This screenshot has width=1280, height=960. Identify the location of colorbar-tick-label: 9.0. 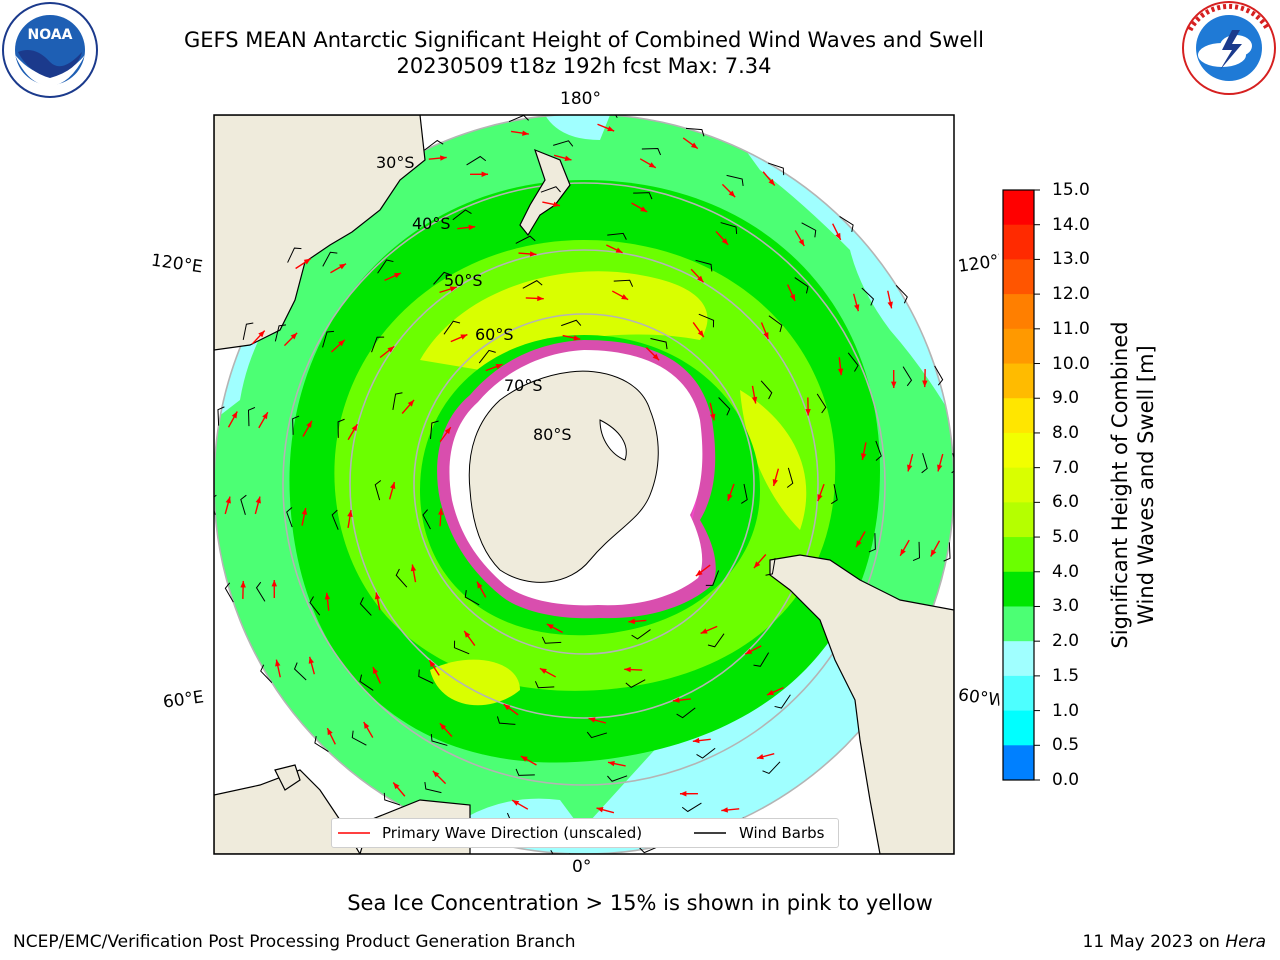
(1066, 398).